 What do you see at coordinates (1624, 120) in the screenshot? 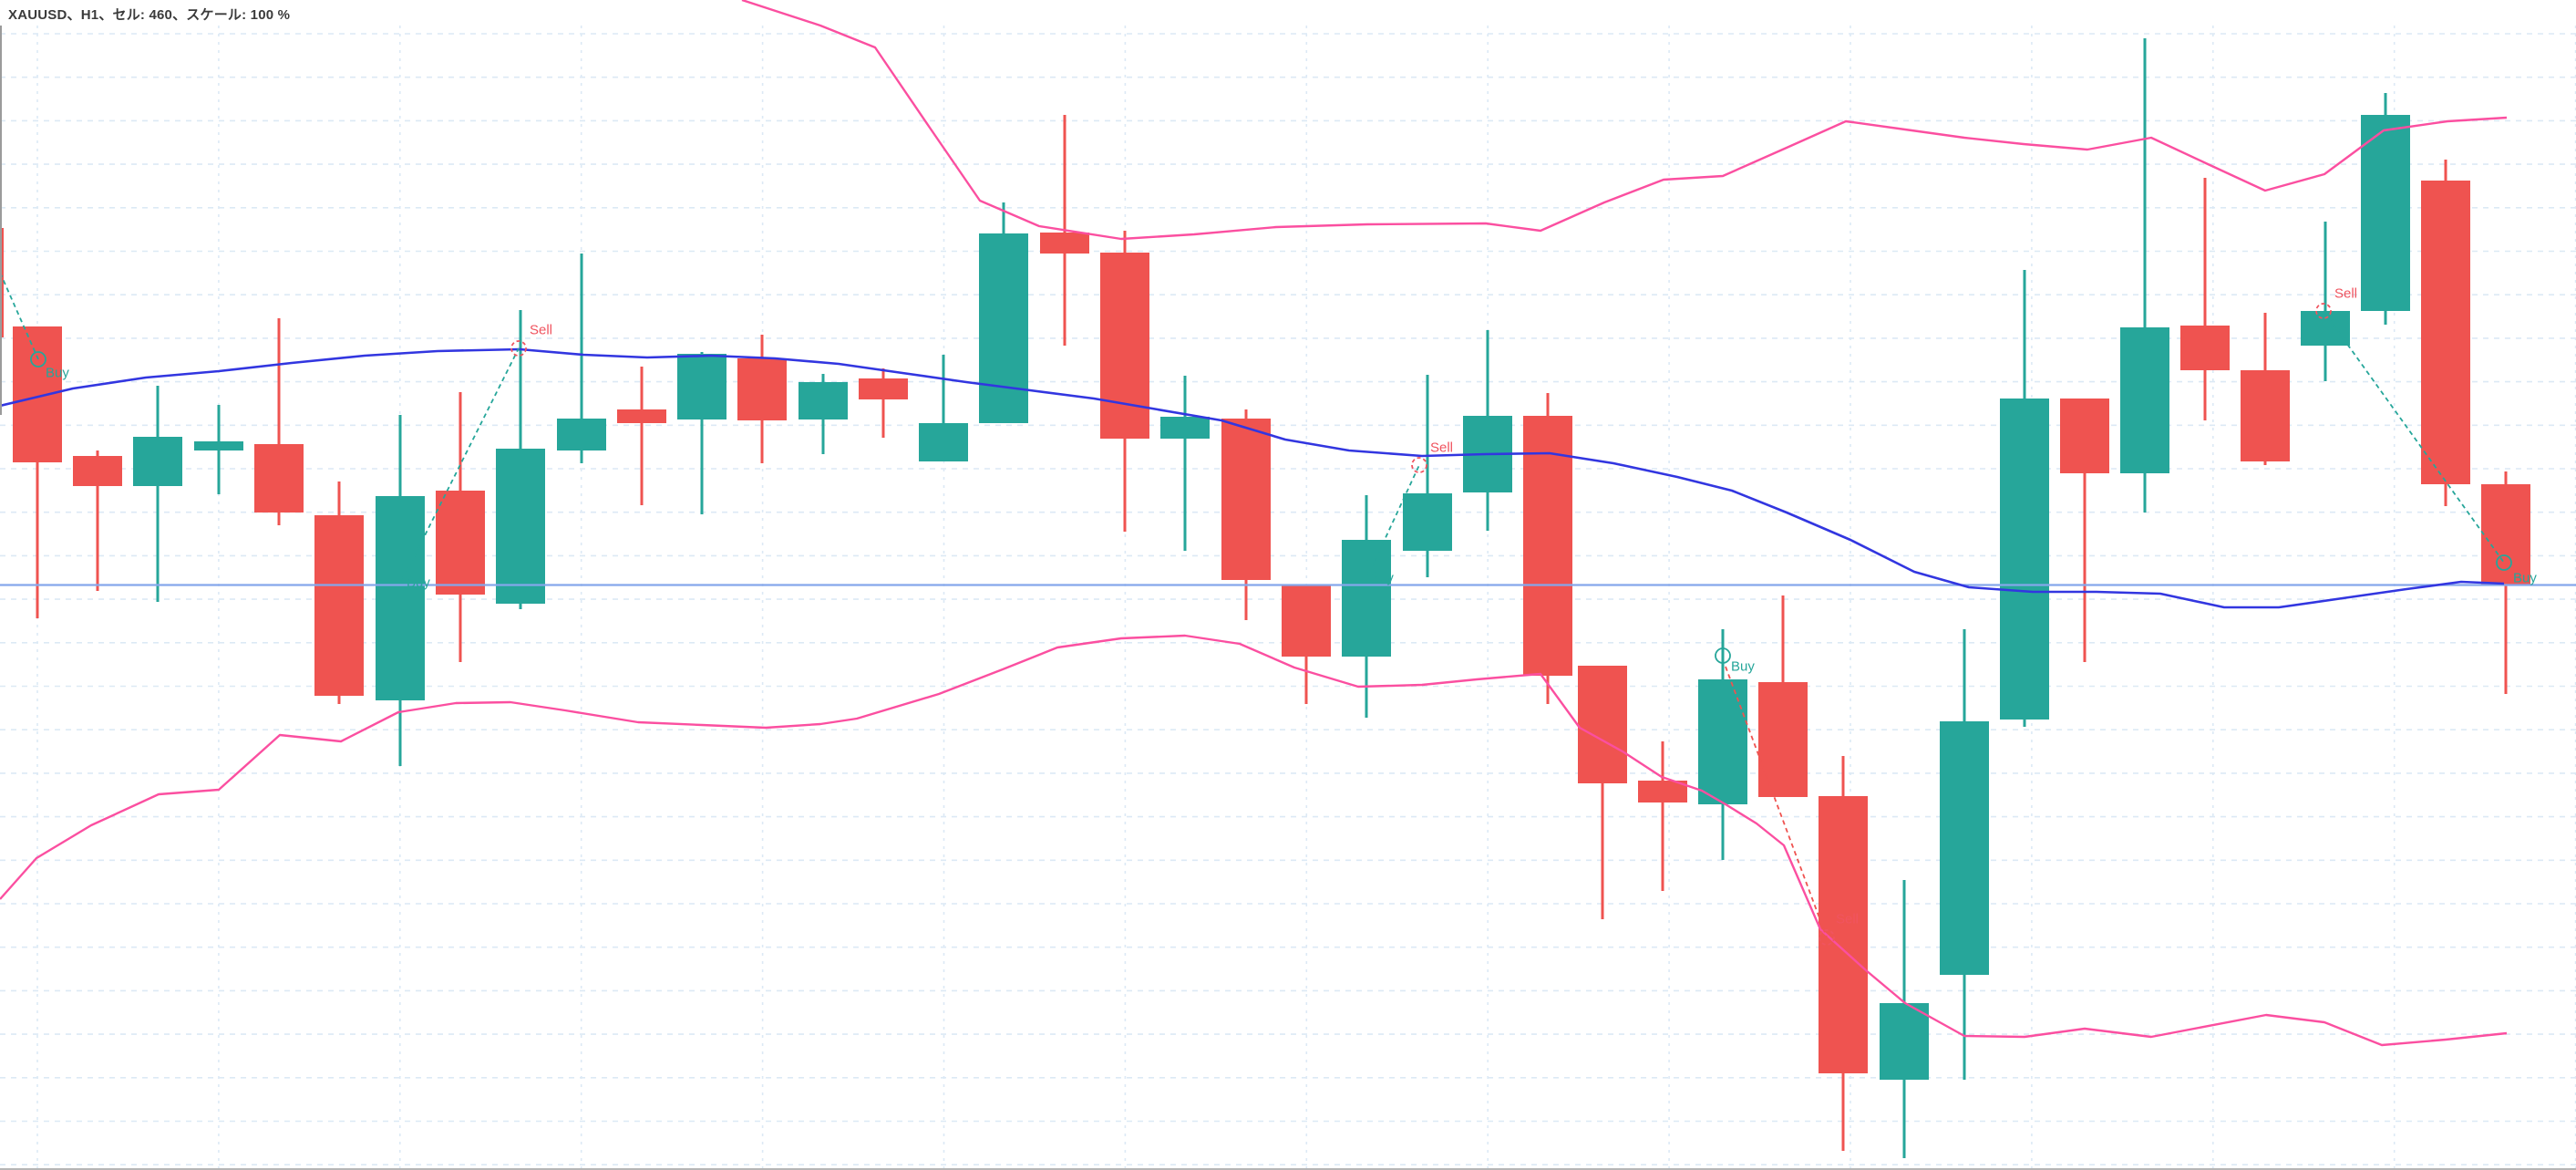
I see `bollinger-upper-band-line` at bounding box center [1624, 120].